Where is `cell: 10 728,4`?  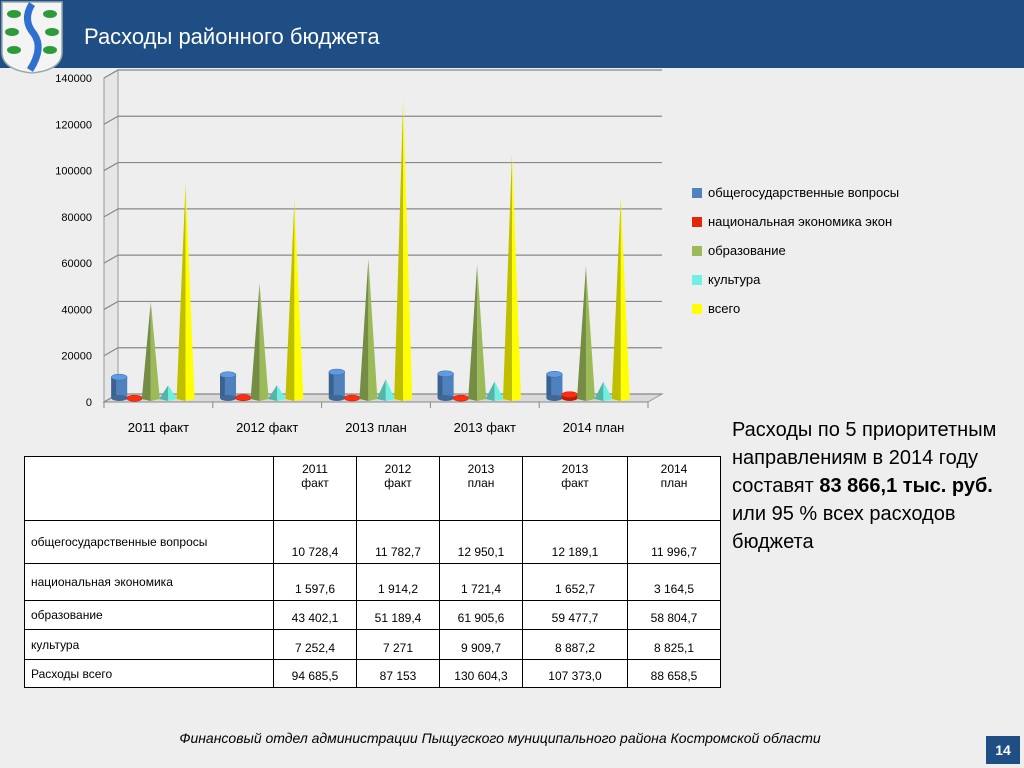
cell: 10 728,4 is located at coordinates (315, 542).